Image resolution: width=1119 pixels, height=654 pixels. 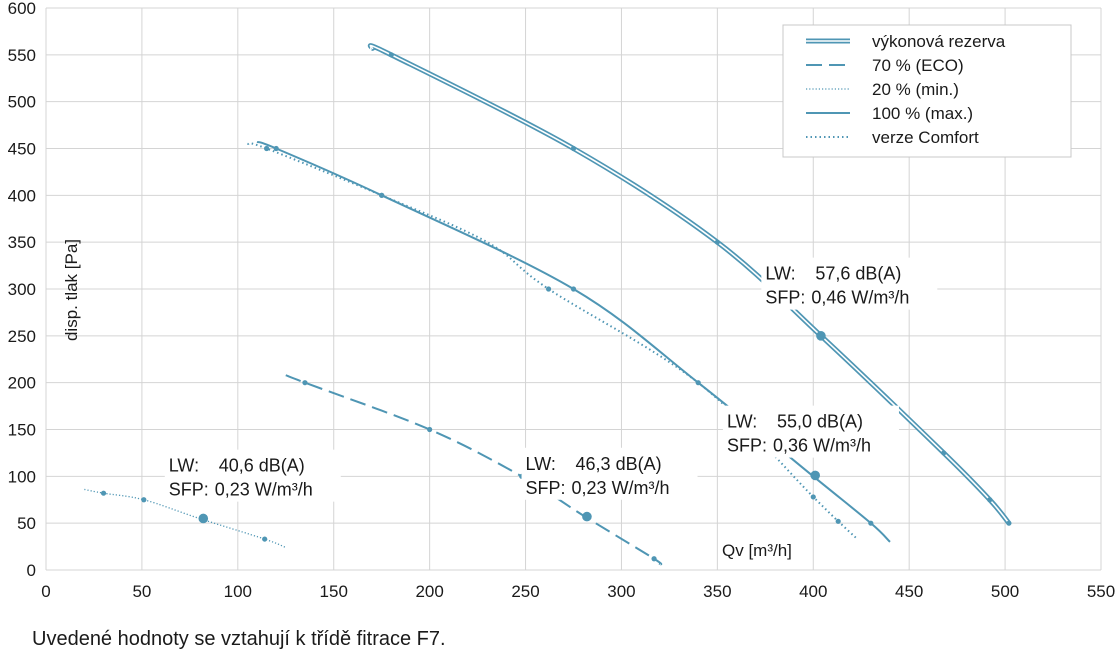 I want to click on x-tick-label: 50, so click(x=141, y=591).